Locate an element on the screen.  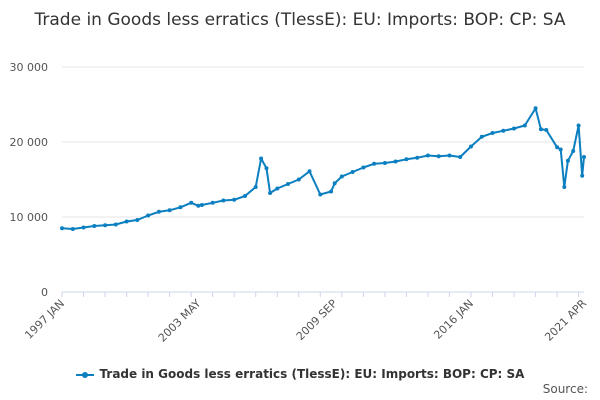
x-tick-label: 2021 APR is located at coordinates (565, 320).